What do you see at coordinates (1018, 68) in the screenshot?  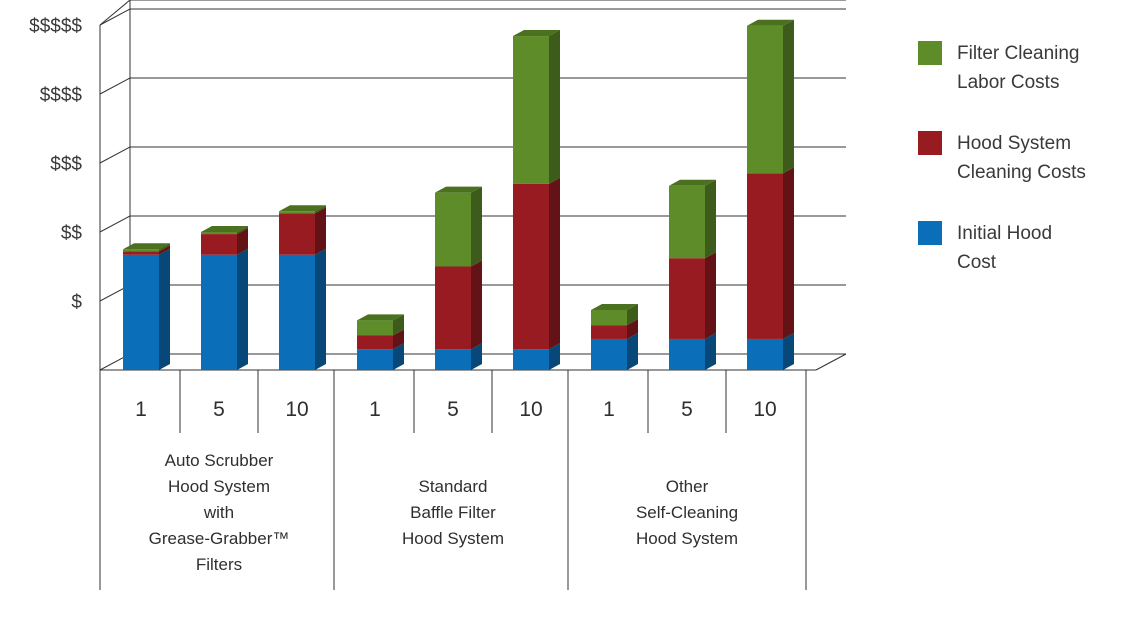 I see `legend-label: Filter Cleaning Labor Costs` at bounding box center [1018, 68].